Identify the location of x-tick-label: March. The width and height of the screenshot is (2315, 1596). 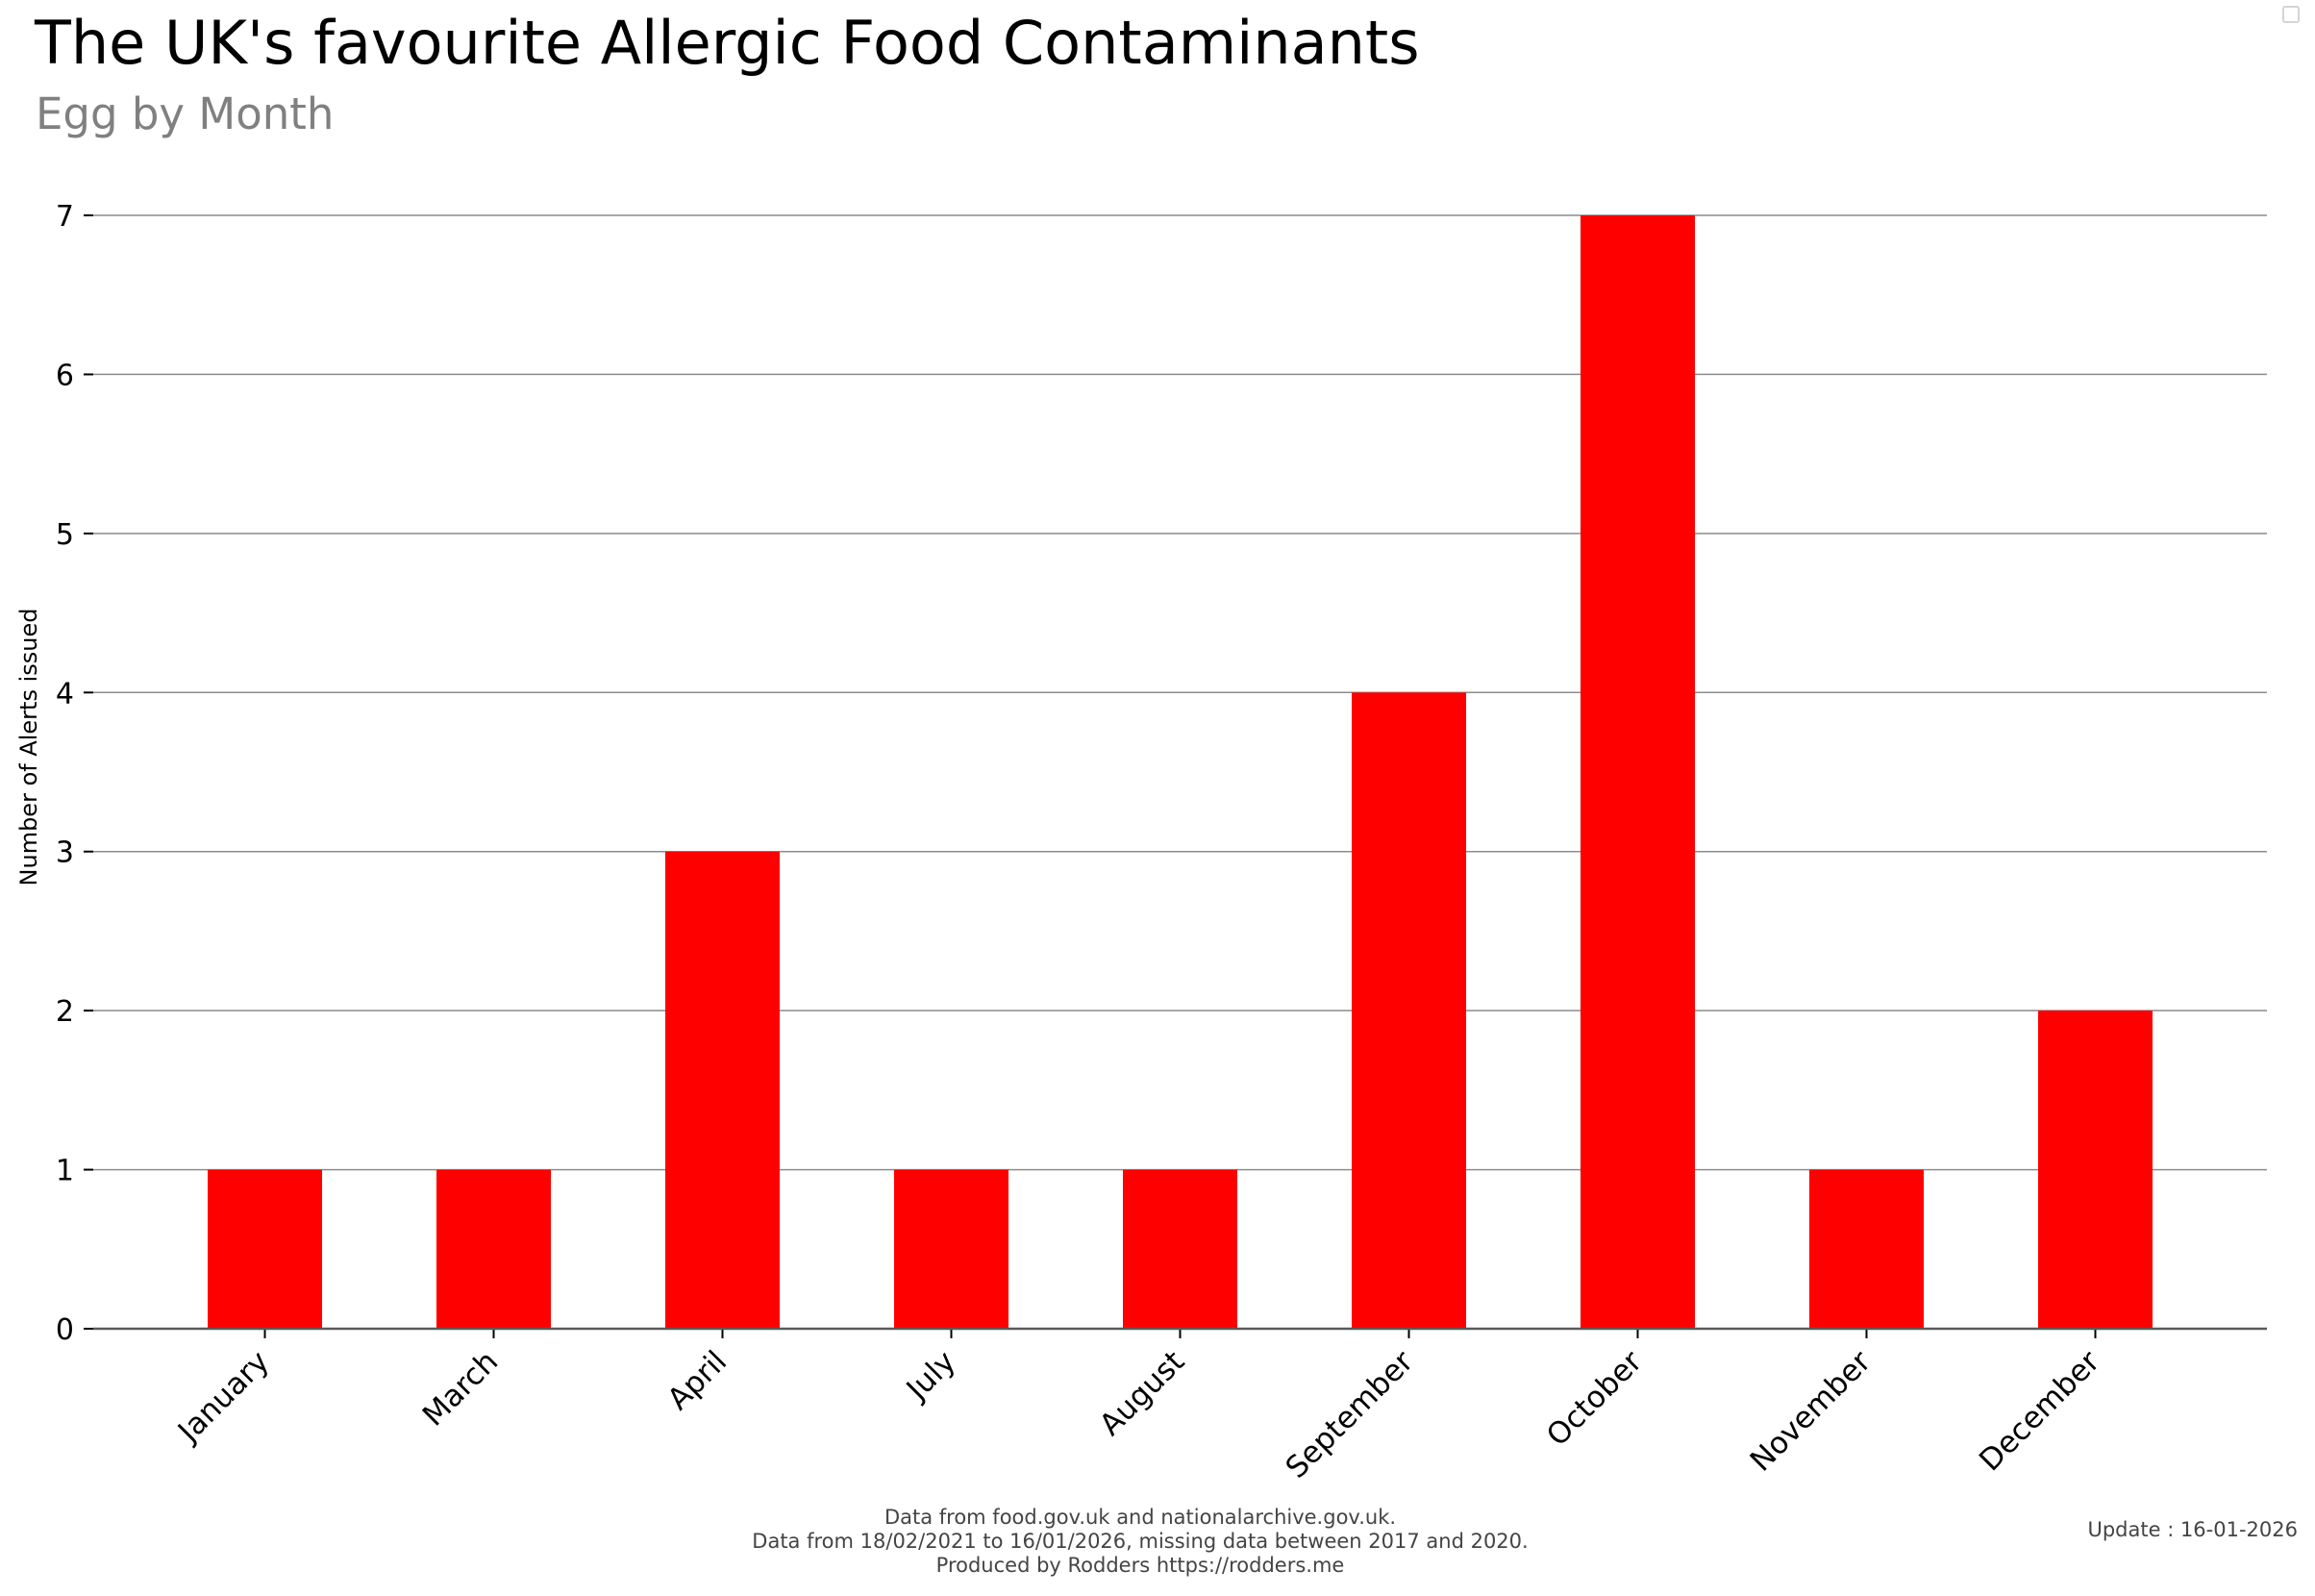
(460, 1388).